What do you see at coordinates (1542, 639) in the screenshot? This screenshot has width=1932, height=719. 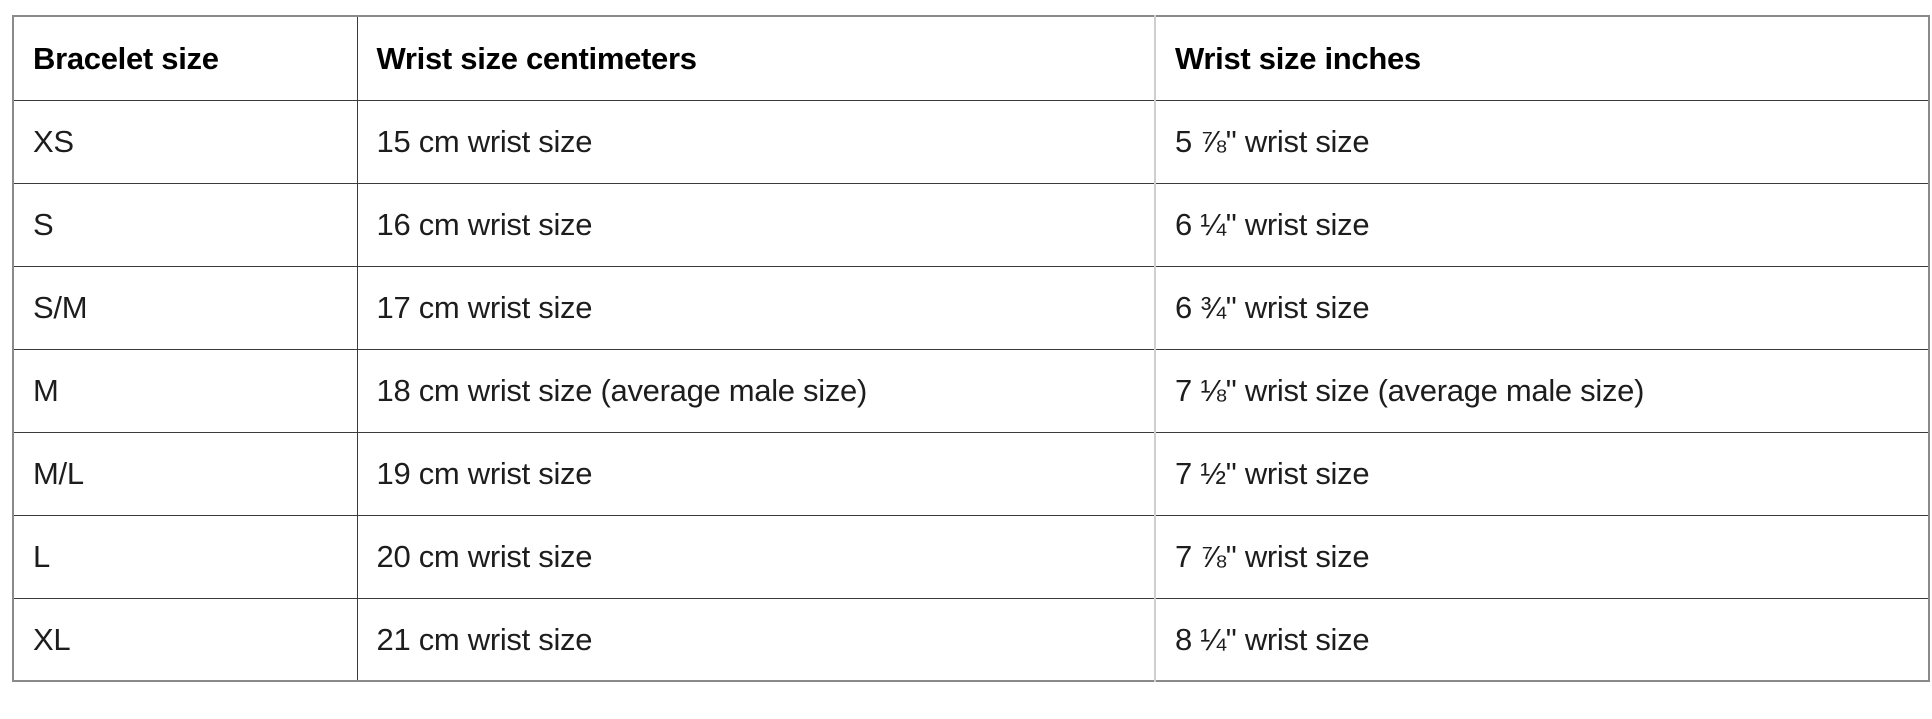 I see `cell-wrist-size-inches: 8 ¼" wrist size` at bounding box center [1542, 639].